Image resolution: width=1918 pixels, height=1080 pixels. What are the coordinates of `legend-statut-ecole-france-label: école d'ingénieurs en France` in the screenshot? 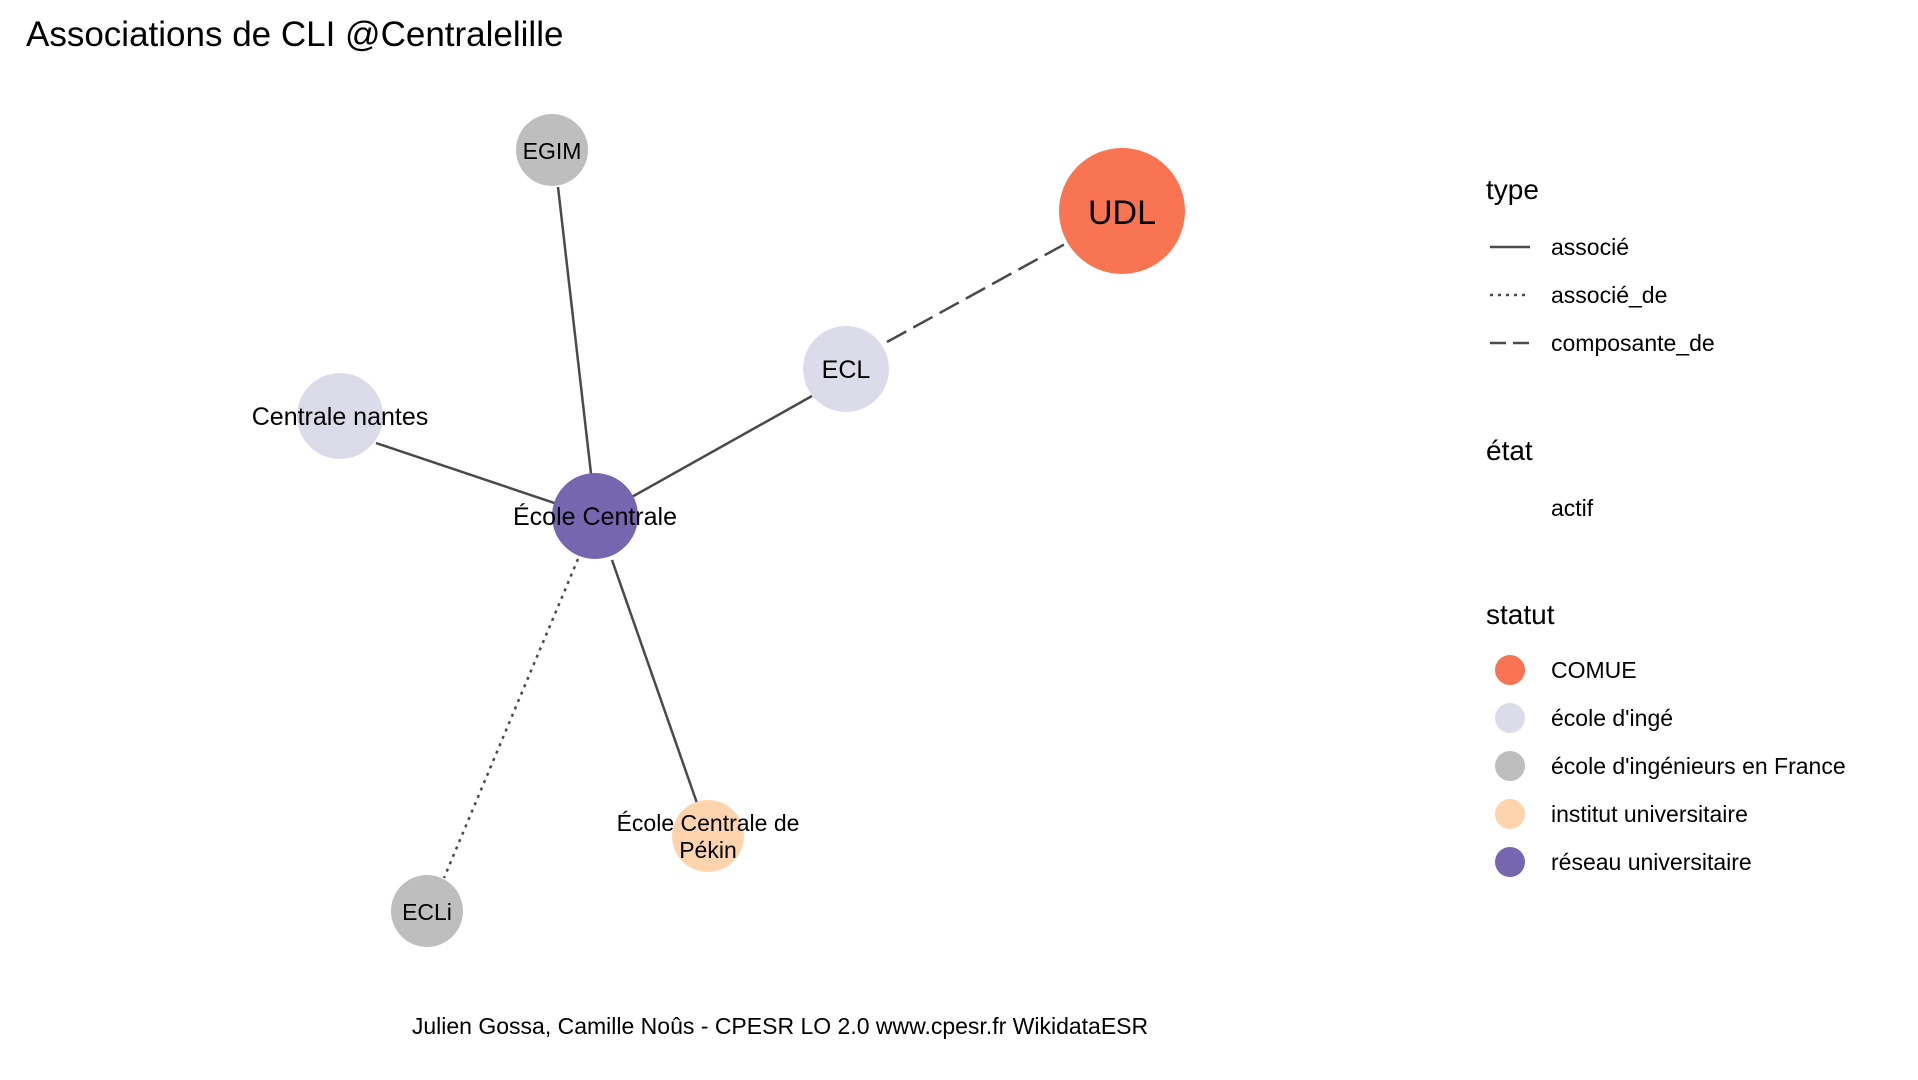 It's located at (1698, 766).